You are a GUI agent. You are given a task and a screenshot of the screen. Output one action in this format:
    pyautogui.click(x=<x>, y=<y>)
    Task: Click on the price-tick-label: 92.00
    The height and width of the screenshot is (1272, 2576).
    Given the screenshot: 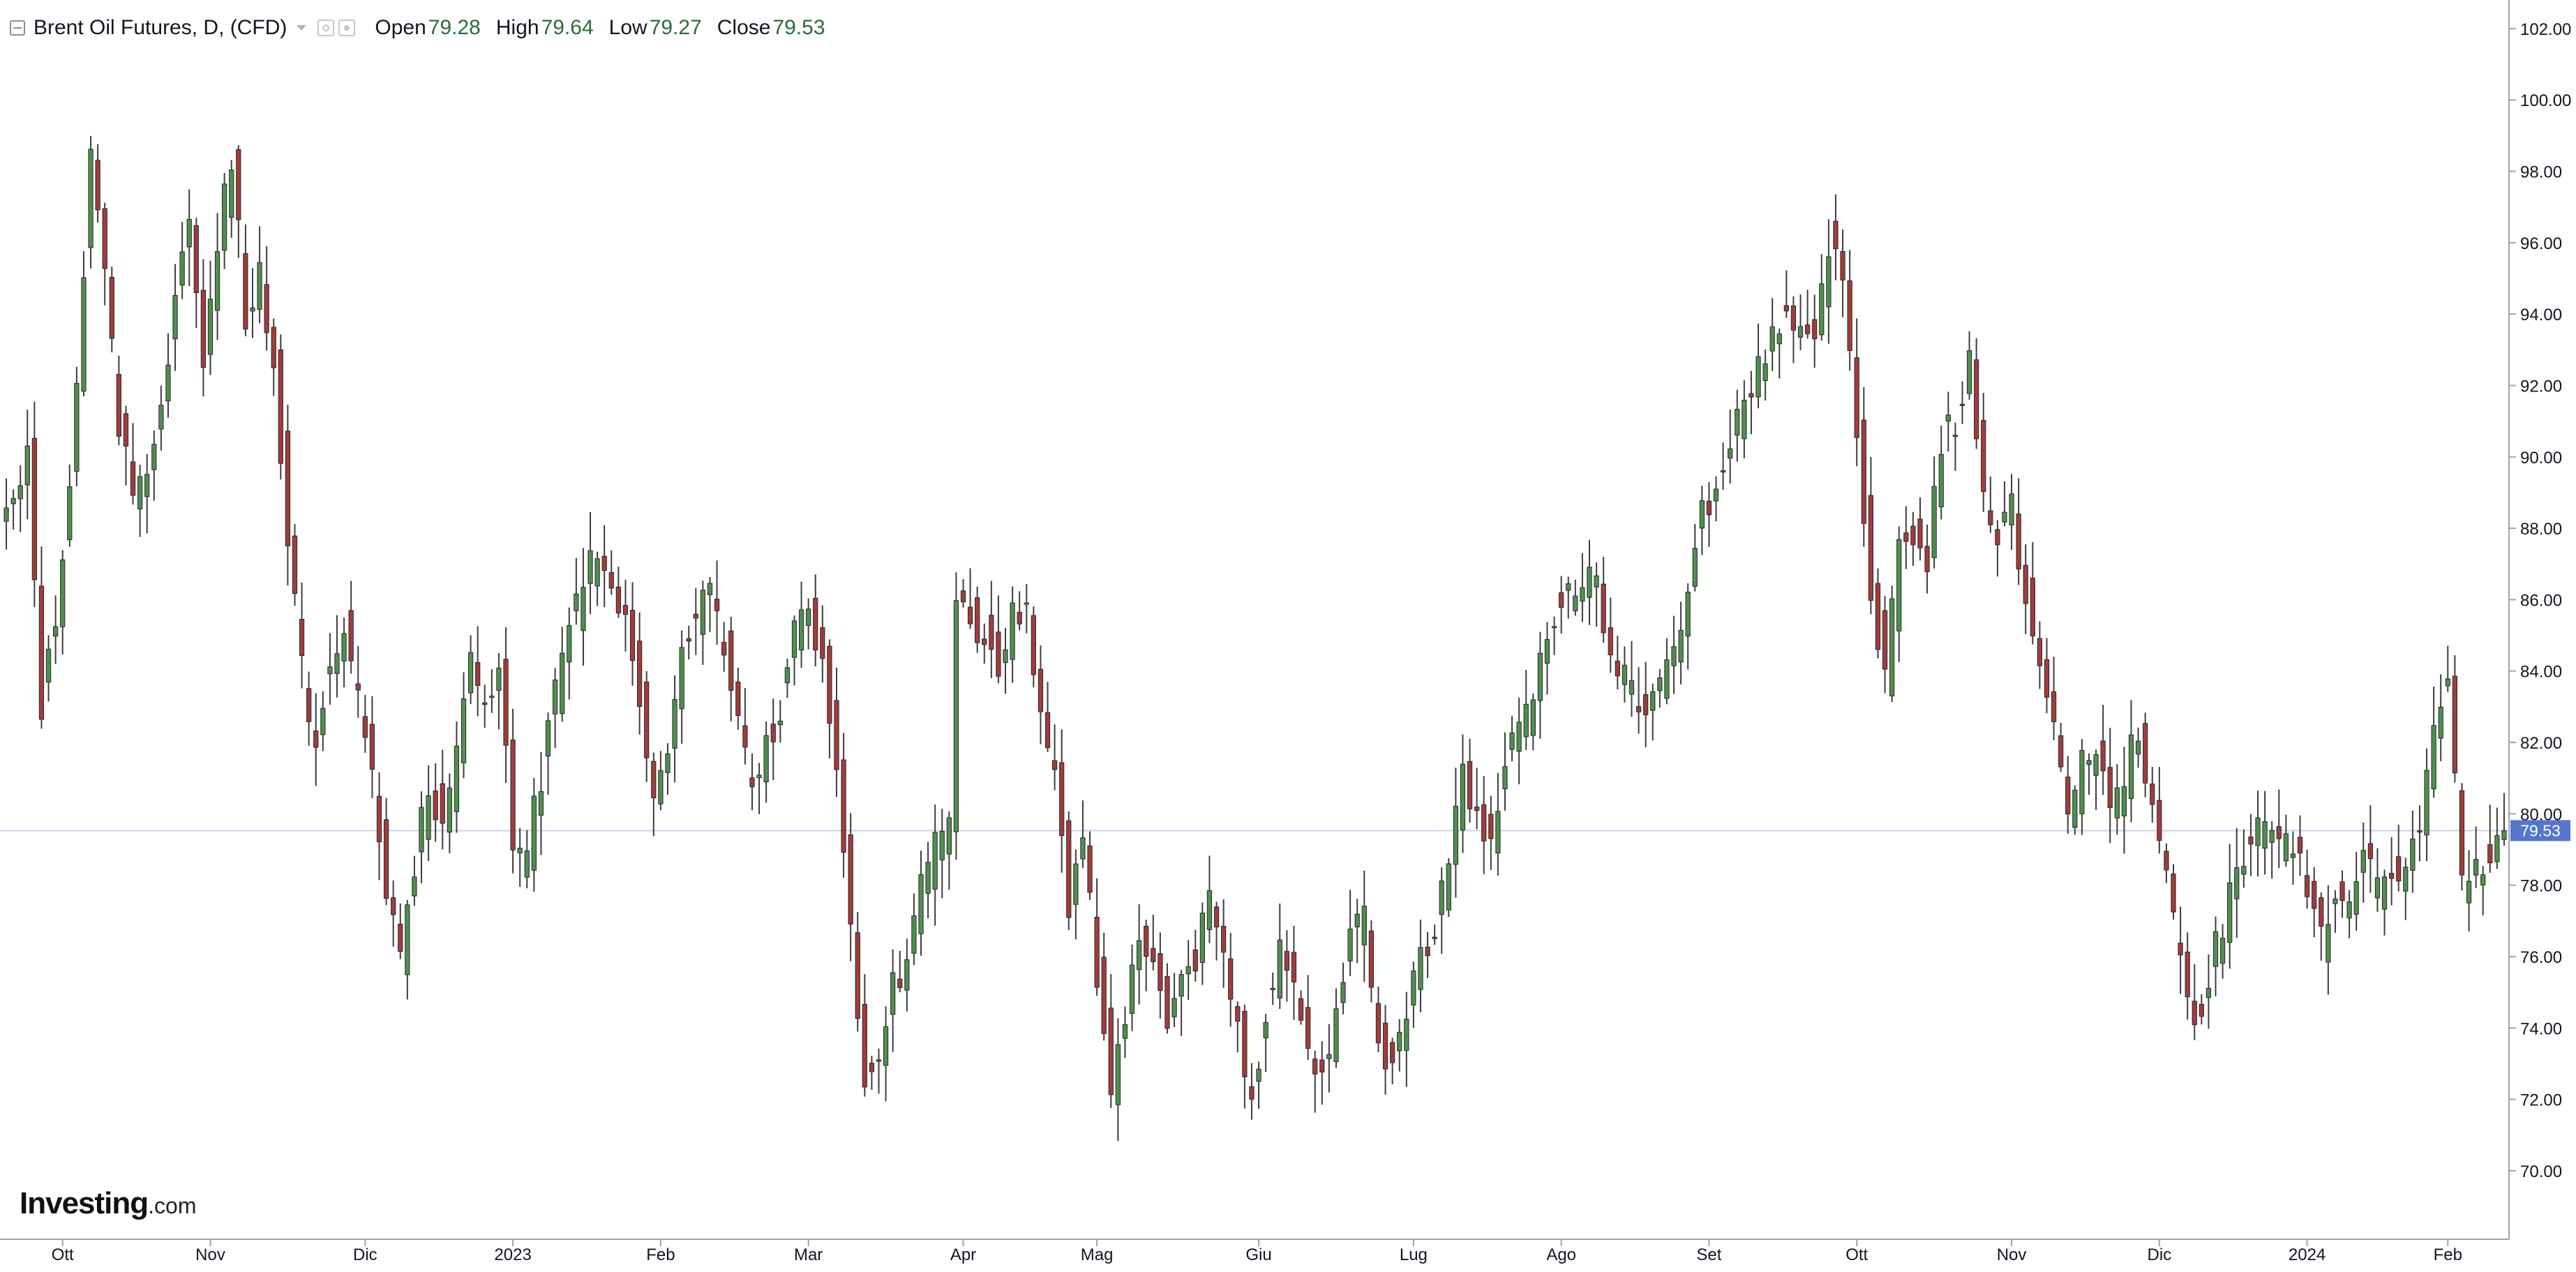 What is the action you would take?
    pyautogui.click(x=2541, y=386)
    